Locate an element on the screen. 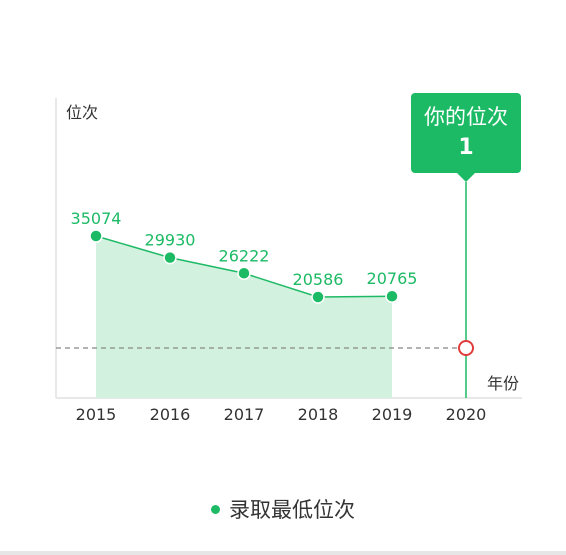 The height and width of the screenshot is (555, 566). y-axis-label: 位次 is located at coordinates (82, 112).